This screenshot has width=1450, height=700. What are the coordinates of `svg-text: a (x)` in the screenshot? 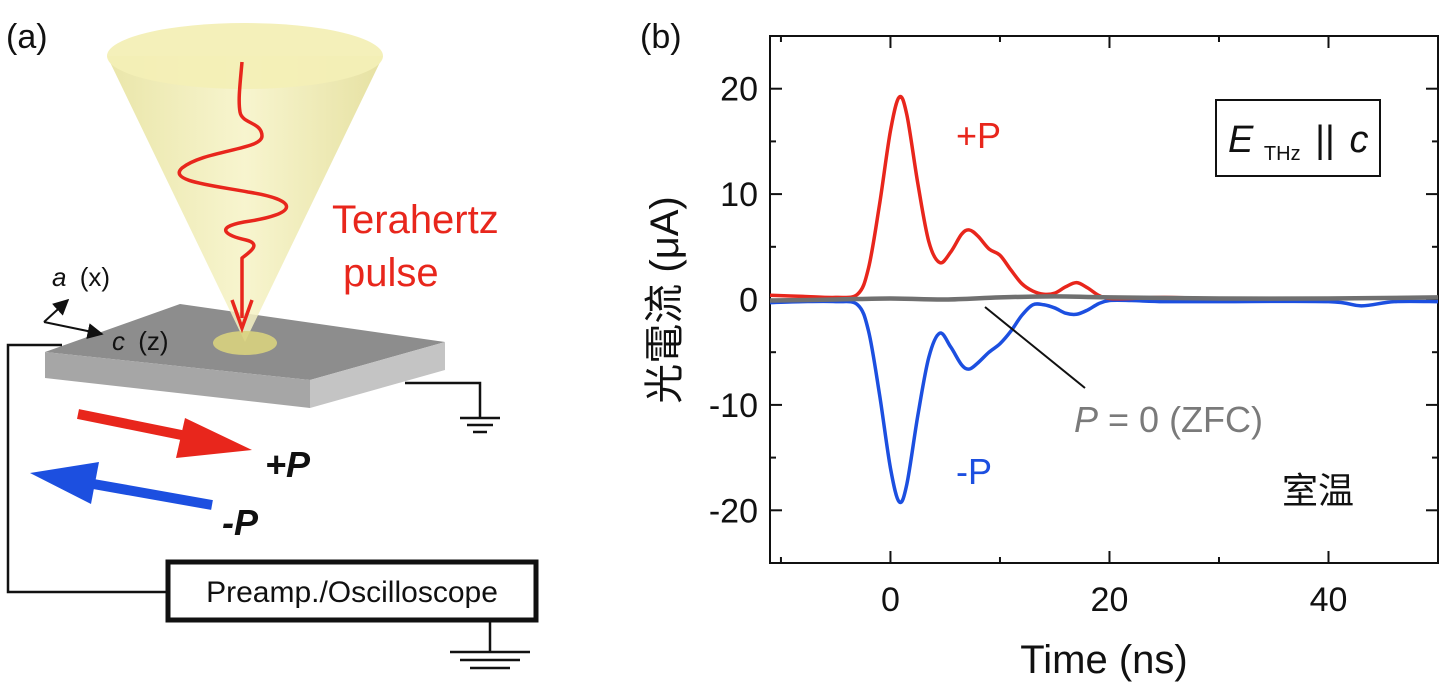 It's located at (81, 277).